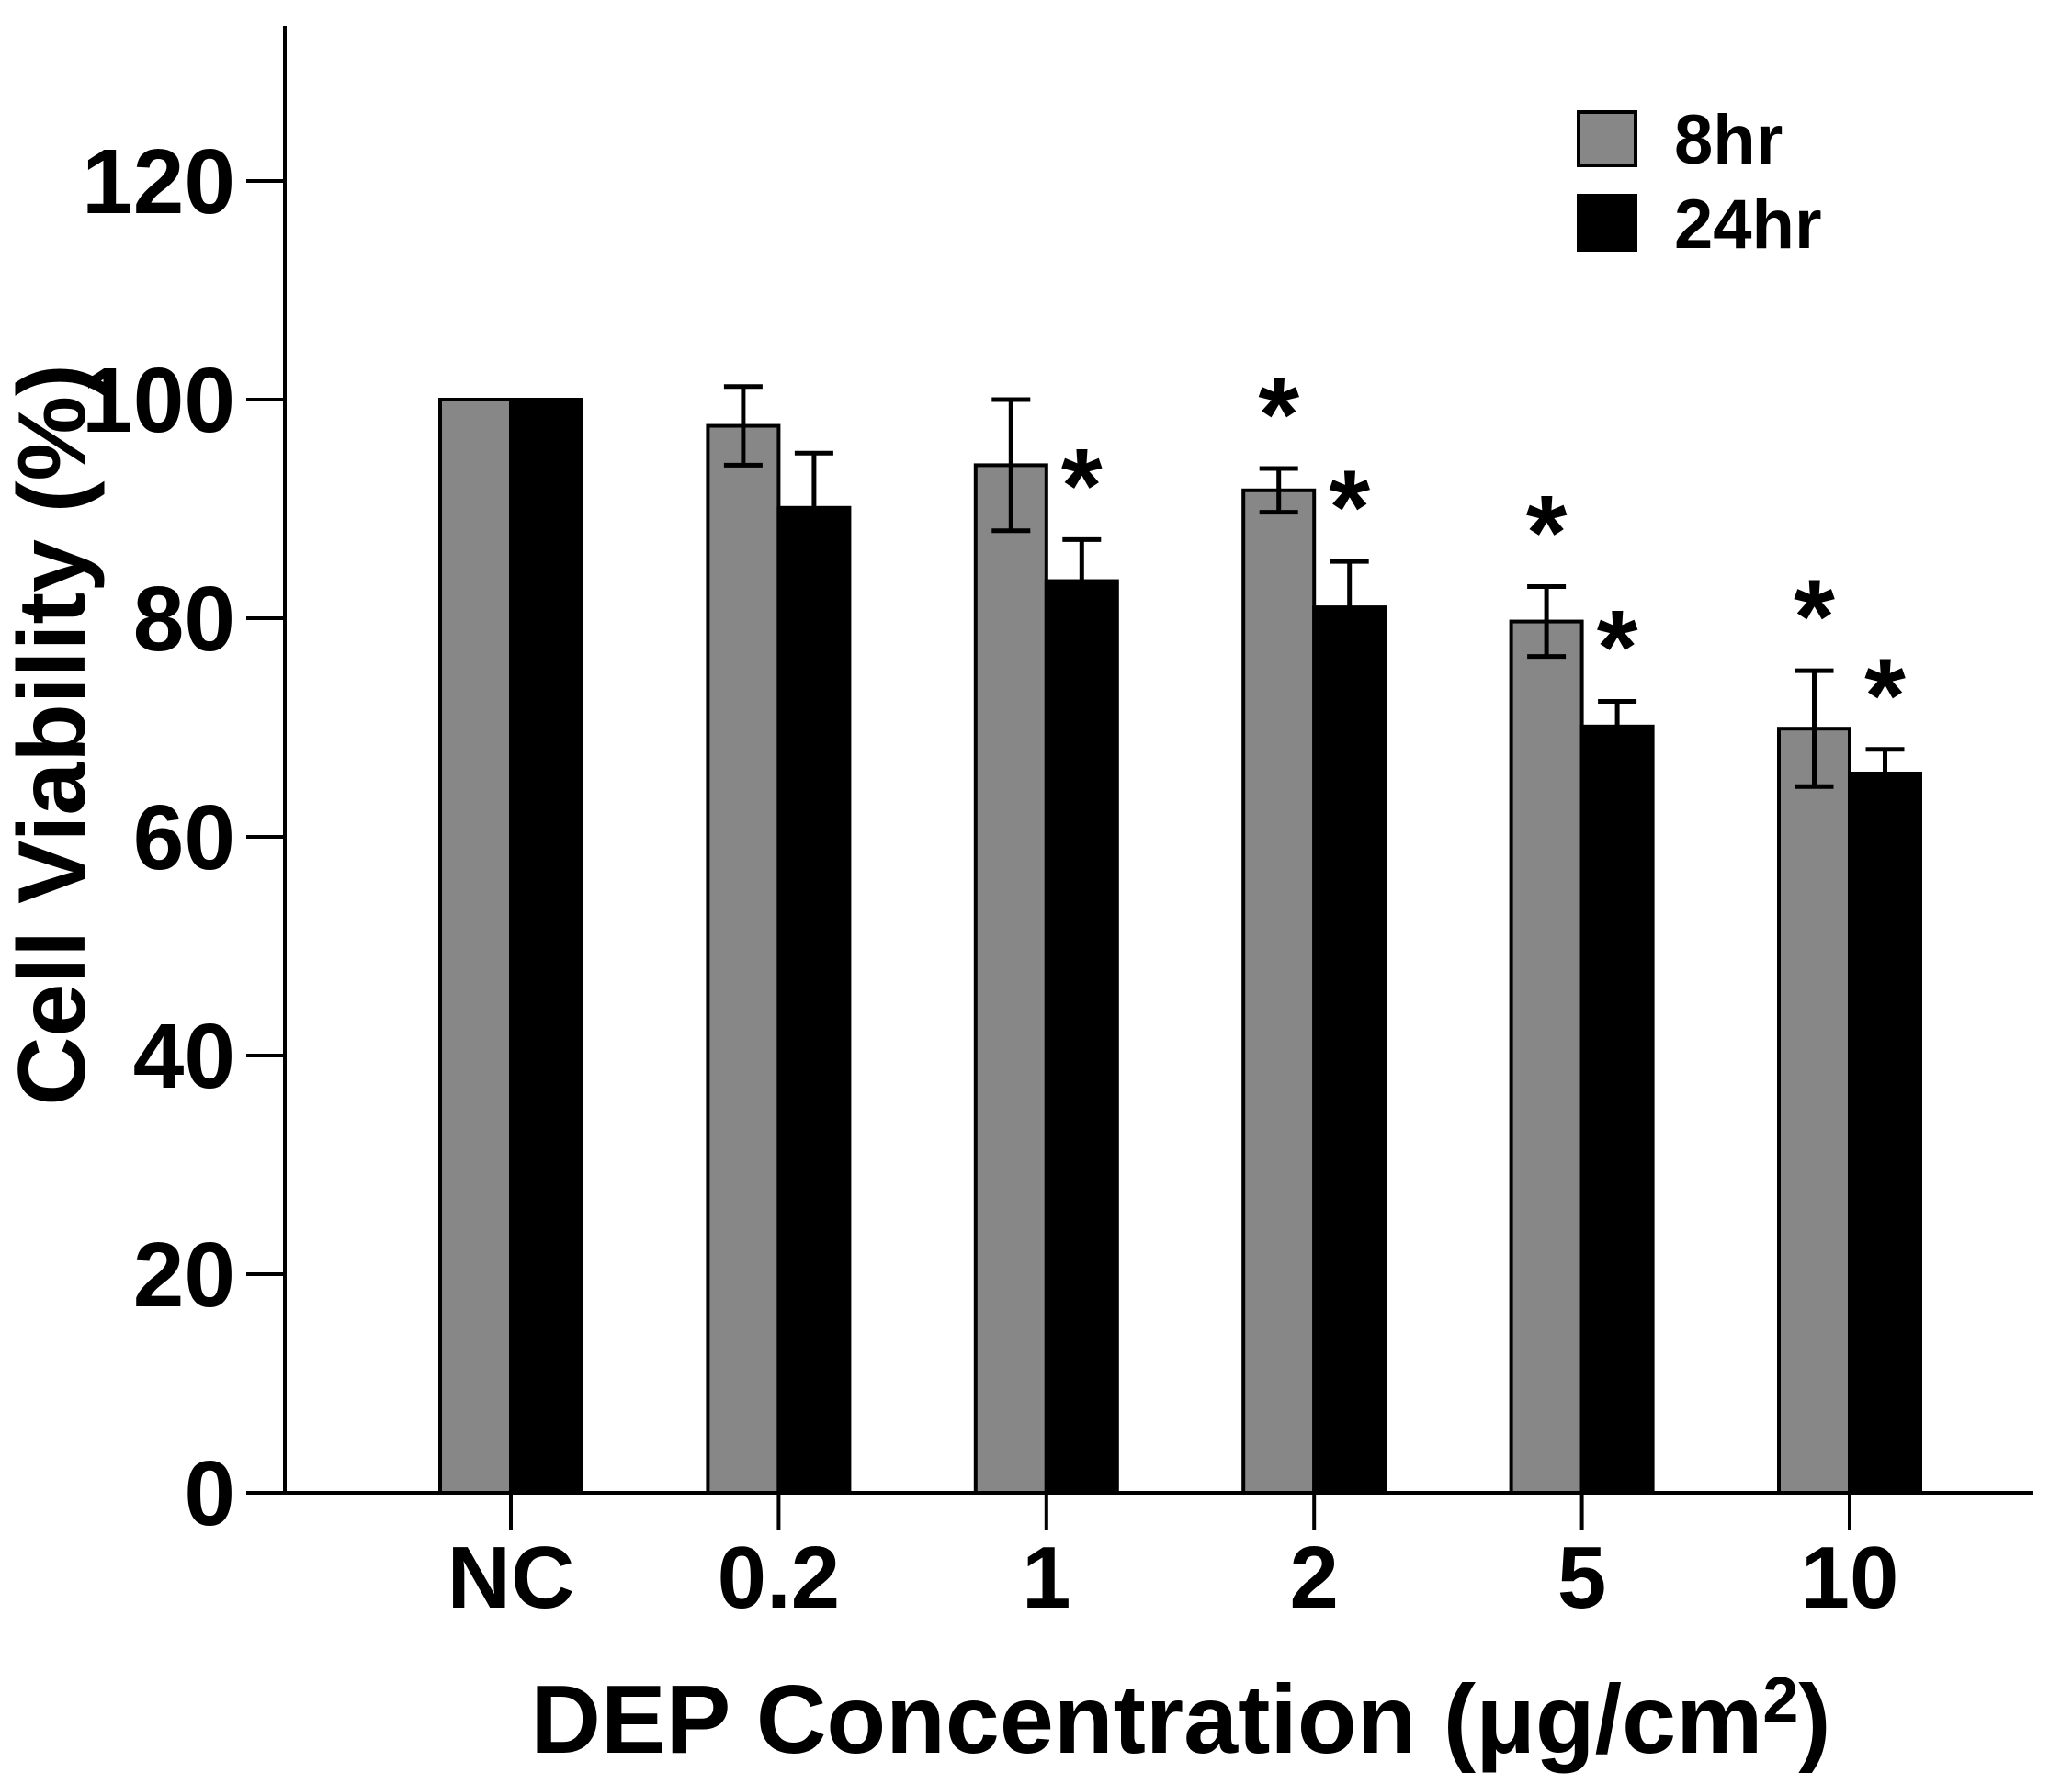  Describe the element at coordinates (511, 1578) in the screenshot. I see `x-category-label-NC: NC` at that location.